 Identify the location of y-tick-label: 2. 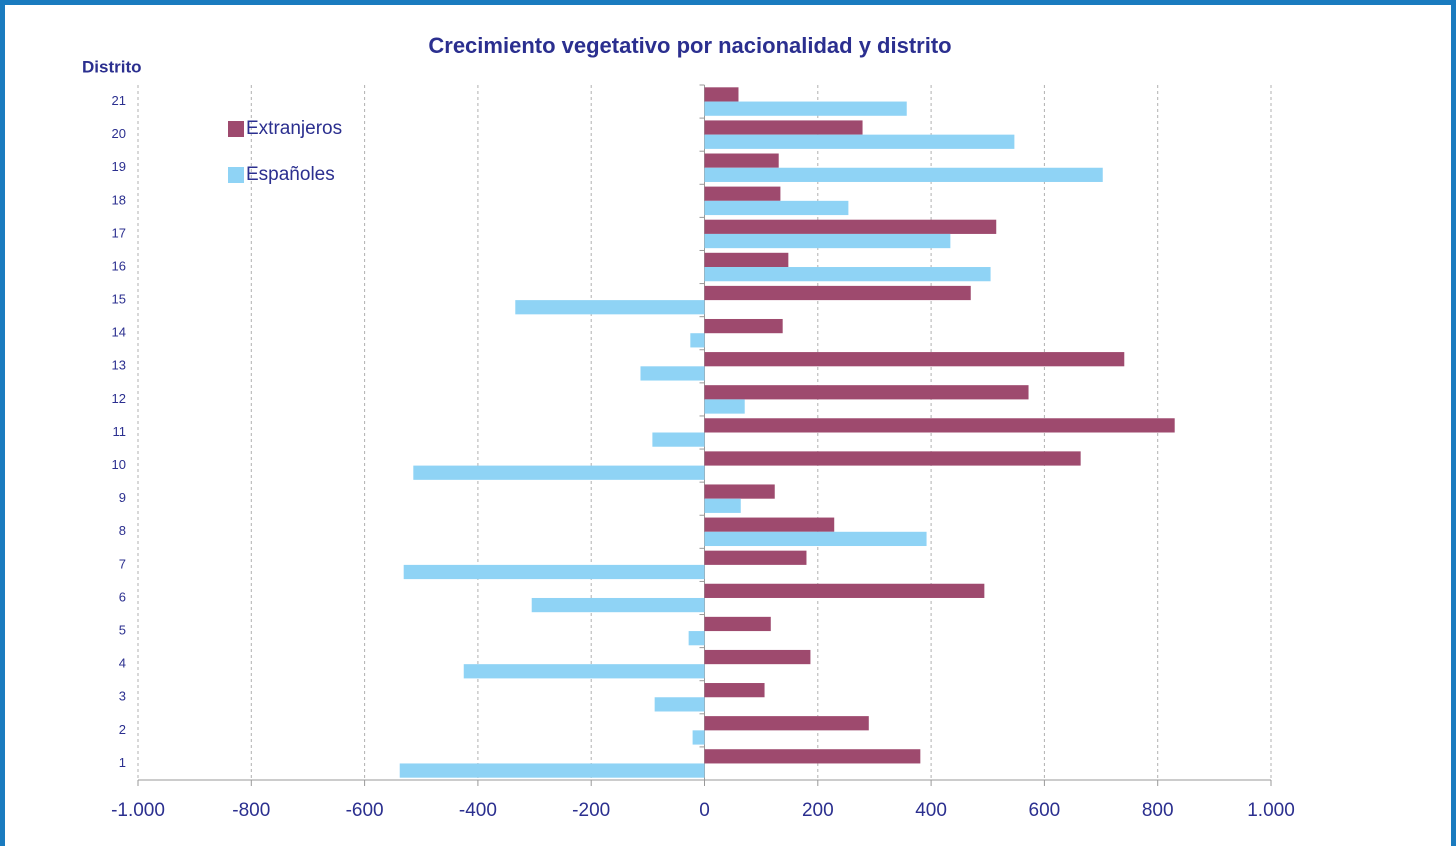
(122, 729).